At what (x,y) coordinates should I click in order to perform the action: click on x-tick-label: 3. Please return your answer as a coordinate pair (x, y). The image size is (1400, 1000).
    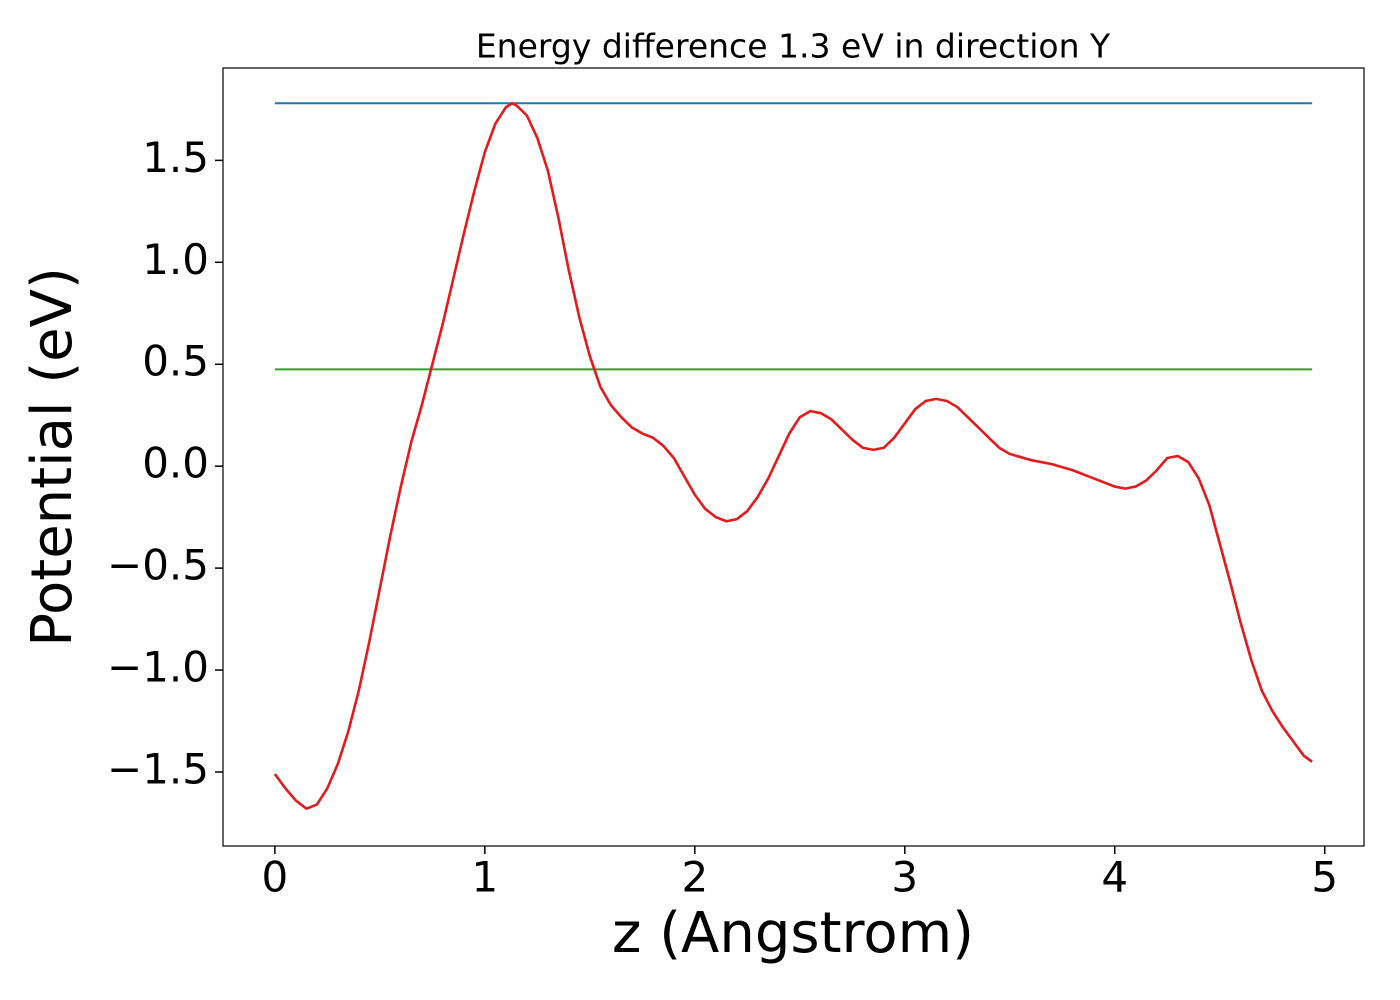
    Looking at the image, I should click on (904, 877).